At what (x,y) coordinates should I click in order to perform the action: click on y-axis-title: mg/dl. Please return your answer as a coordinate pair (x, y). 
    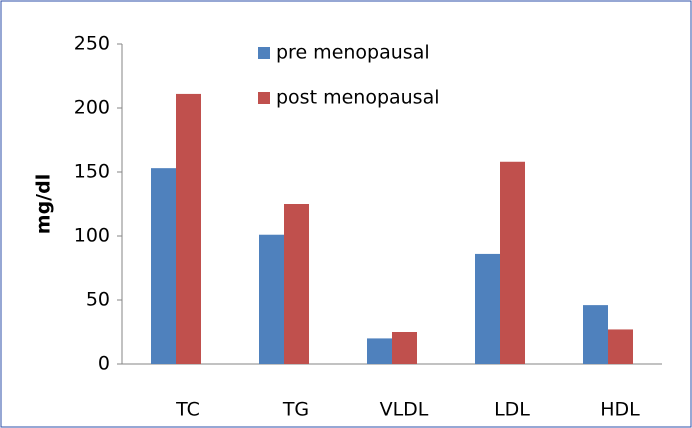
    Looking at the image, I should click on (44, 204).